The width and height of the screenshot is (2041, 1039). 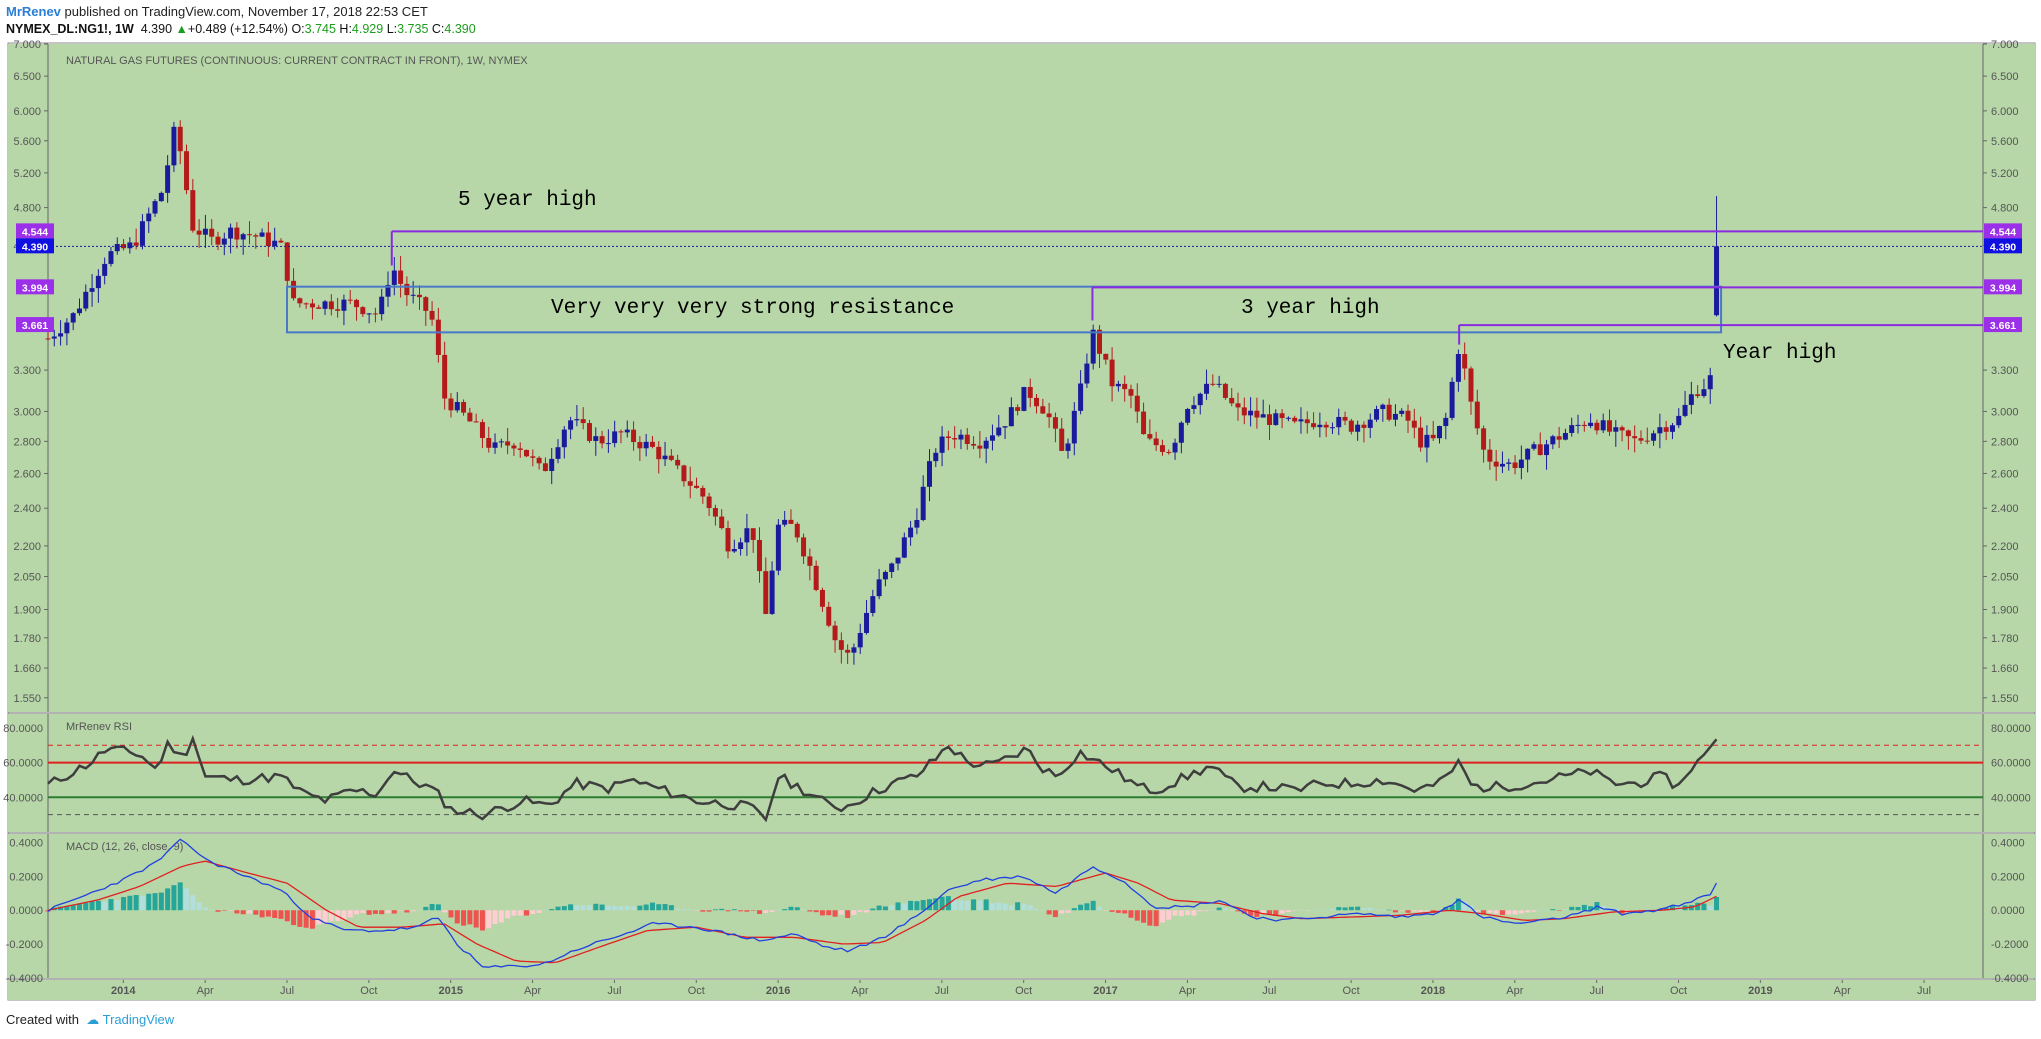 What do you see at coordinates (2011, 764) in the screenshot?
I see `rsi-tick-right: 60.0000` at bounding box center [2011, 764].